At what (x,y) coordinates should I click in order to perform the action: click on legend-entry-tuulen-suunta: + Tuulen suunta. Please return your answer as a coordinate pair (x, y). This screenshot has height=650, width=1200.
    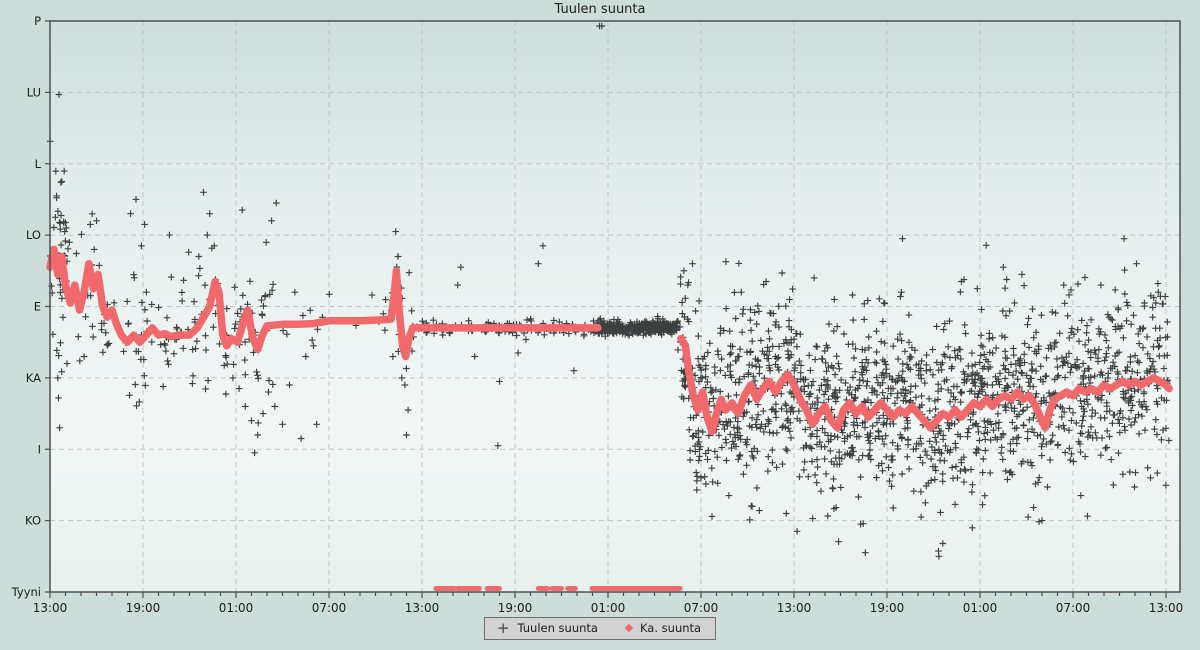
    Looking at the image, I should click on (547, 628).